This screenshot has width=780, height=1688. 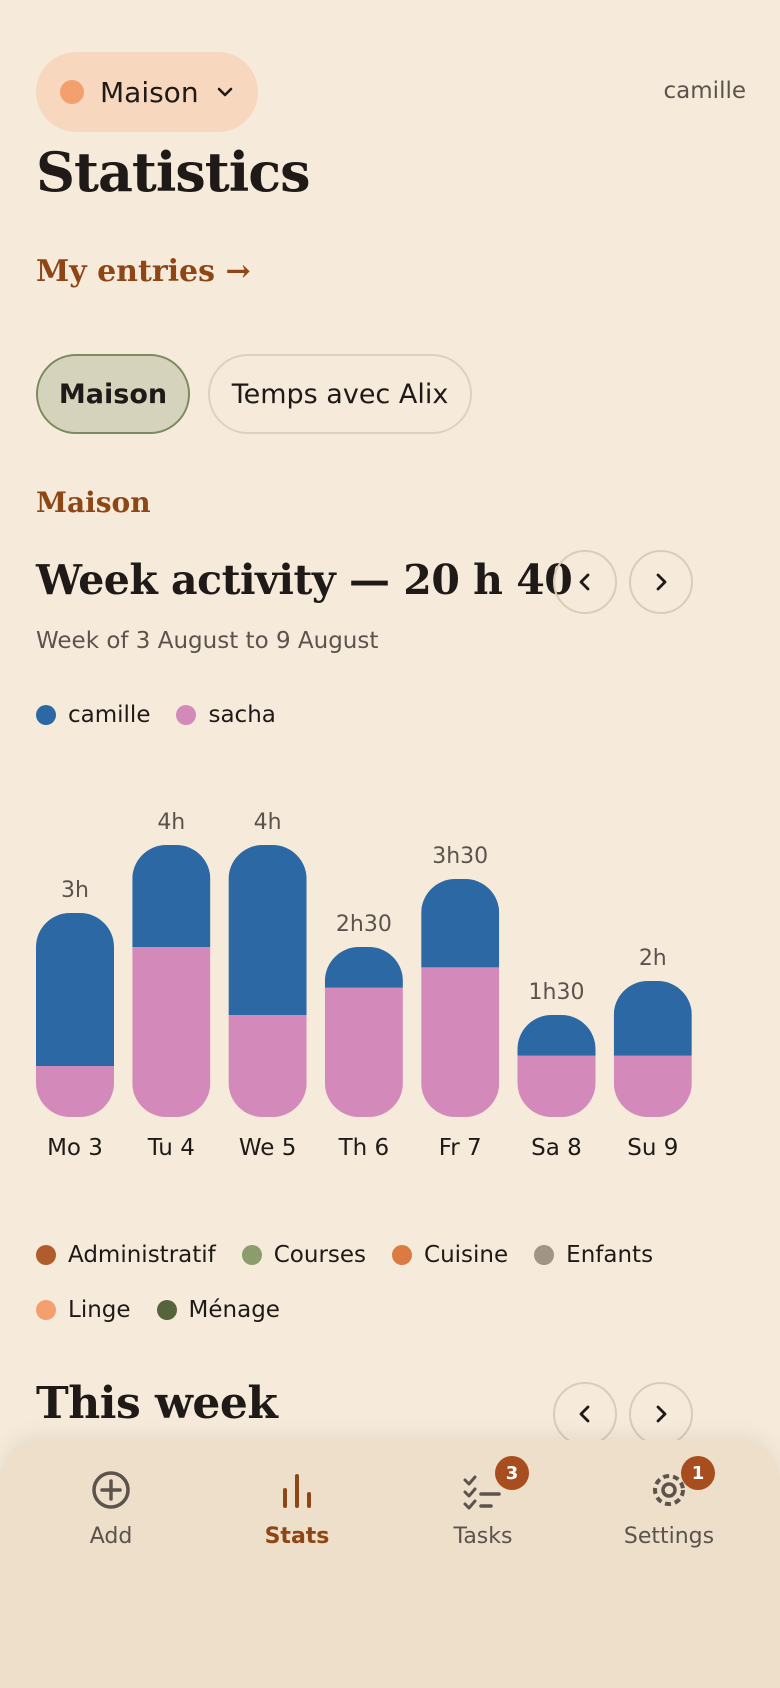 I want to click on checklist-icon, so click(x=482, y=1492).